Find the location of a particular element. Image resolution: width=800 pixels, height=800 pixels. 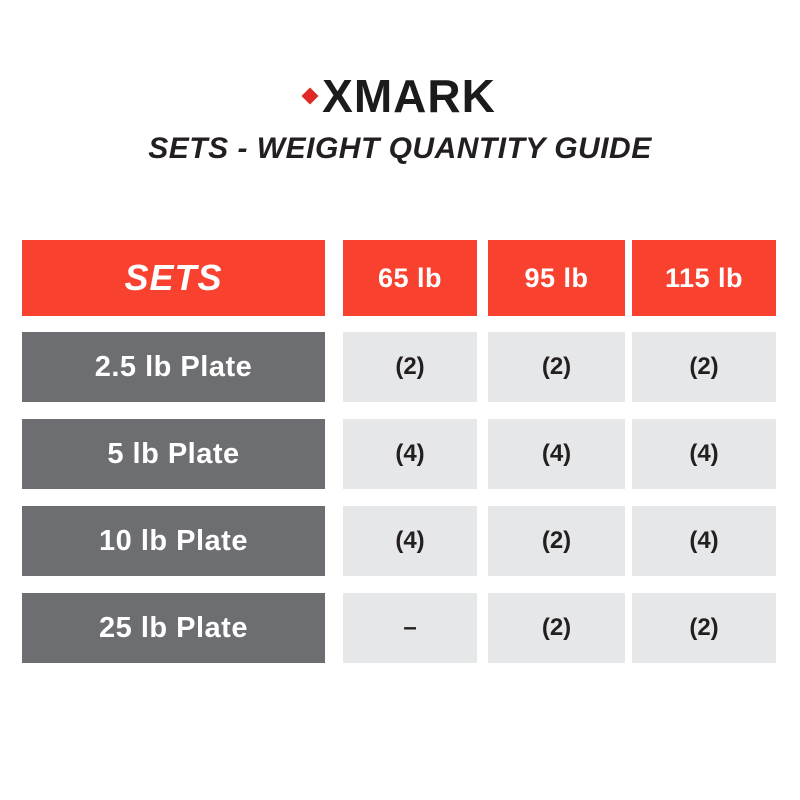

value-cell: – is located at coordinates (410, 628).